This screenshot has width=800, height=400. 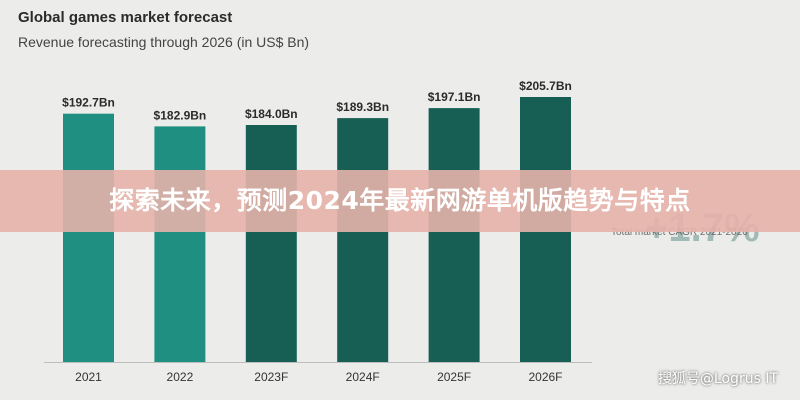 What do you see at coordinates (454, 377) in the screenshot?
I see `x-tick-2025F: 2025F` at bounding box center [454, 377].